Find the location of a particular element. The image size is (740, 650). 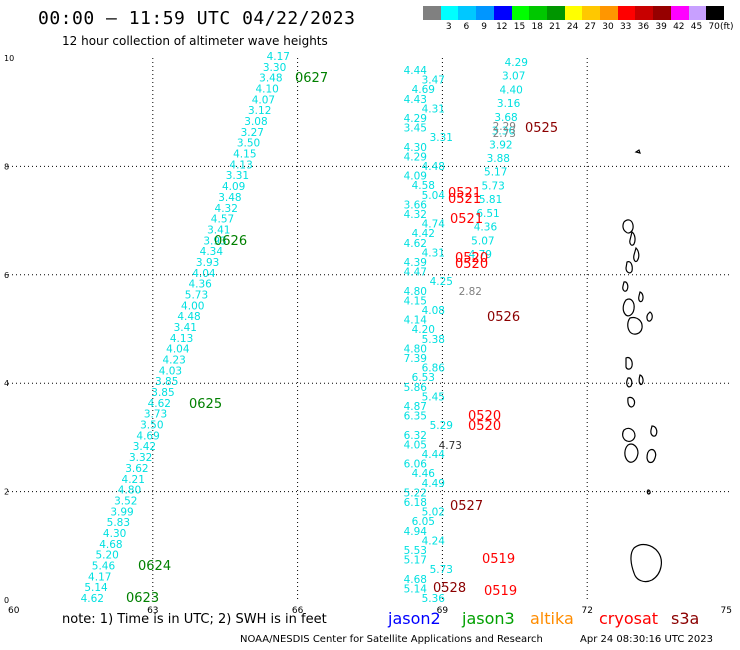

swh-value: 4.08 is located at coordinates (433, 311).